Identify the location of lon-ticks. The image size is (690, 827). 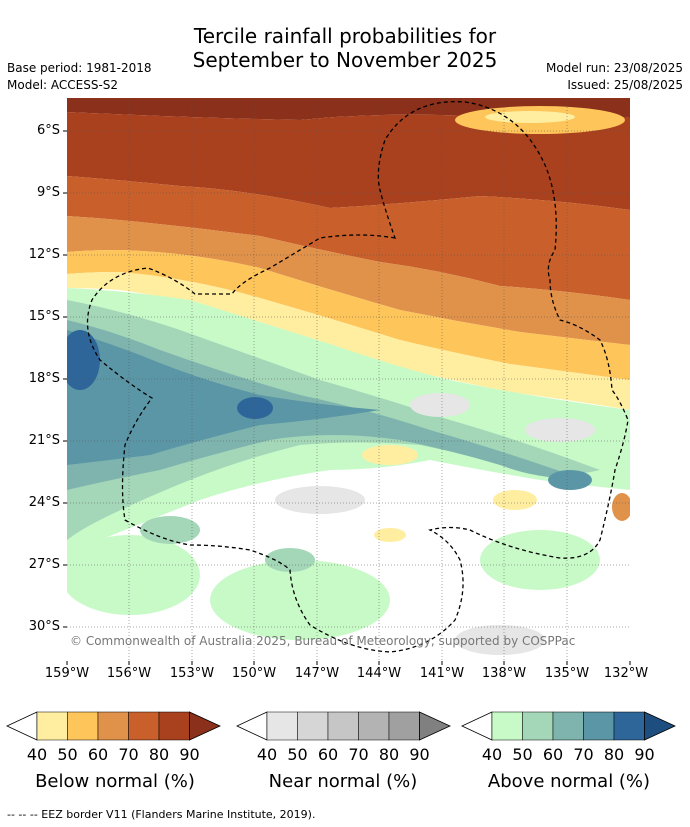
(348, 663).